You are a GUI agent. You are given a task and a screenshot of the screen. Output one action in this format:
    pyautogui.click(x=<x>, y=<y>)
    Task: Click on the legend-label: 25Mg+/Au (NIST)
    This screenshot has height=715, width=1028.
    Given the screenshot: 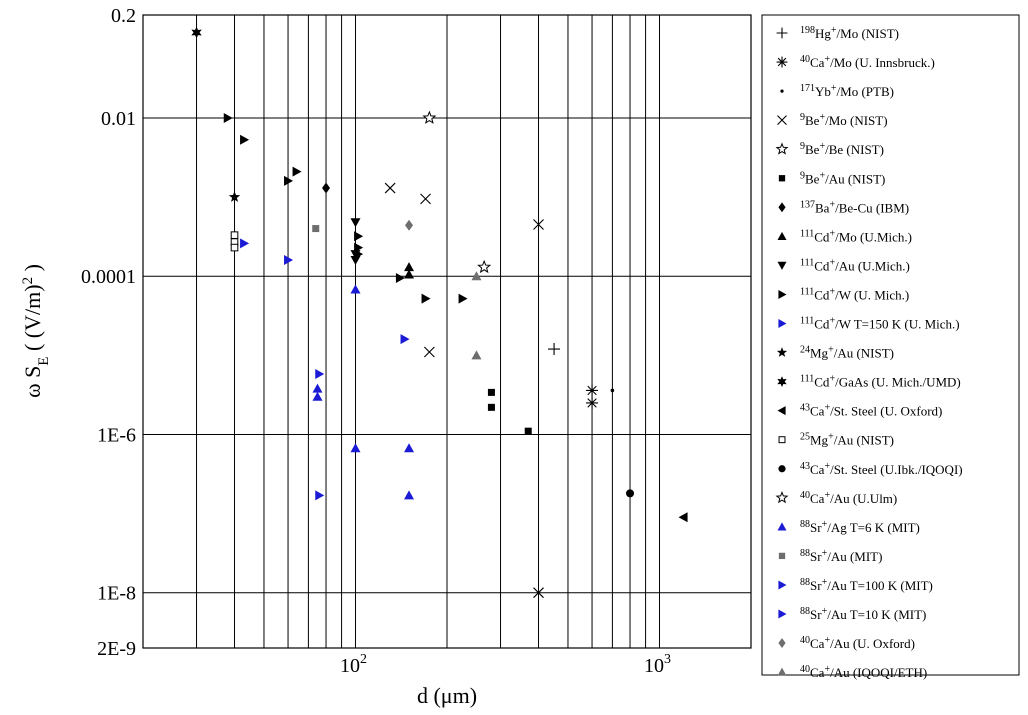 What is the action you would take?
    pyautogui.click(x=847, y=440)
    